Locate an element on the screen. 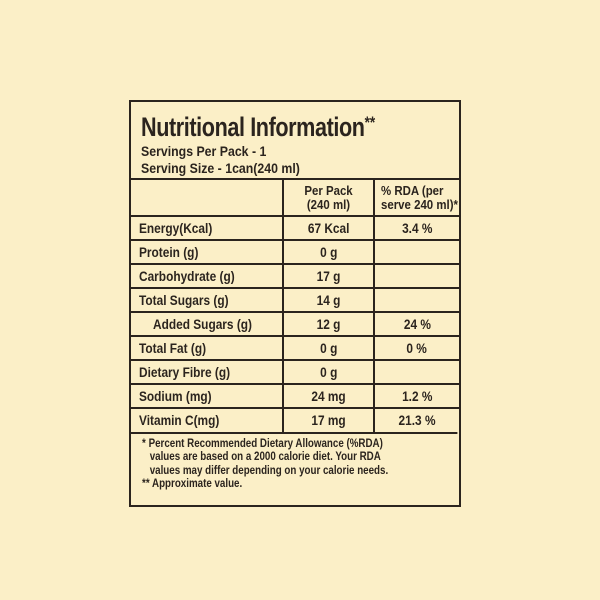 The height and width of the screenshot is (600, 600). rda-value: 24 % is located at coordinates (416, 324).